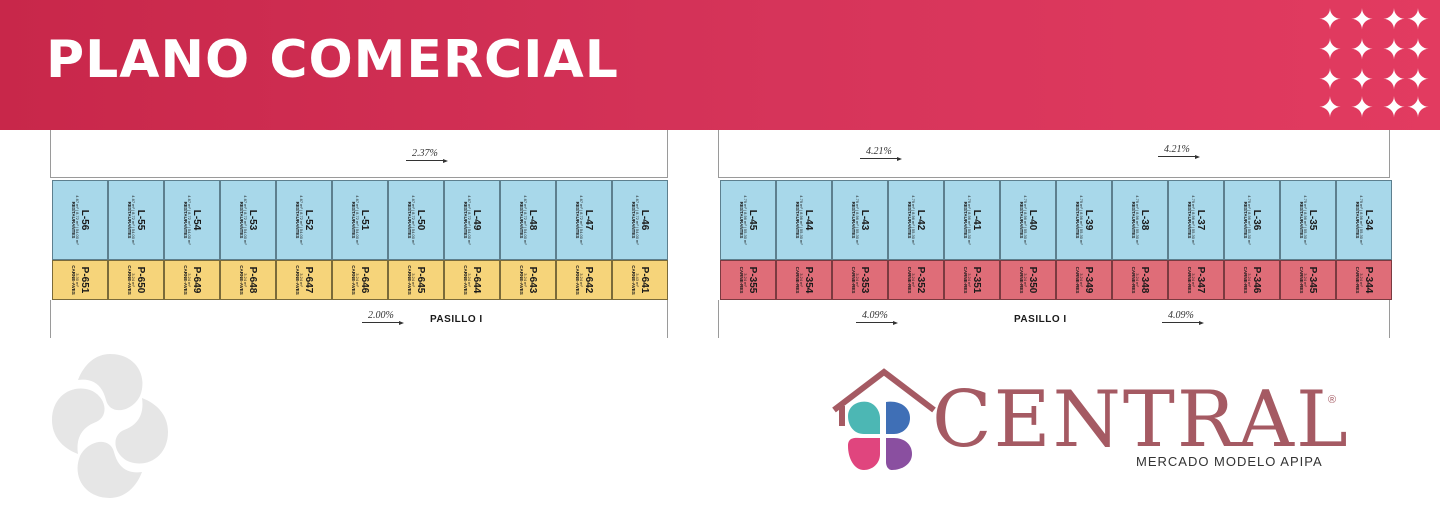 This screenshot has height=518, width=1440. What do you see at coordinates (427, 155) in the screenshot?
I see `slope-indicator: 2.37%` at bounding box center [427, 155].